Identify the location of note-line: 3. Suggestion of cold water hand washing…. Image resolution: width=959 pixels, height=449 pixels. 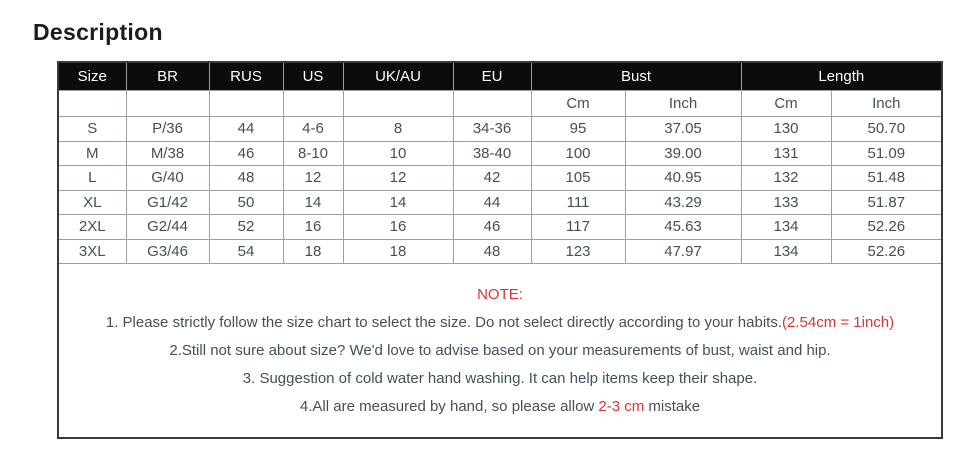
(500, 379).